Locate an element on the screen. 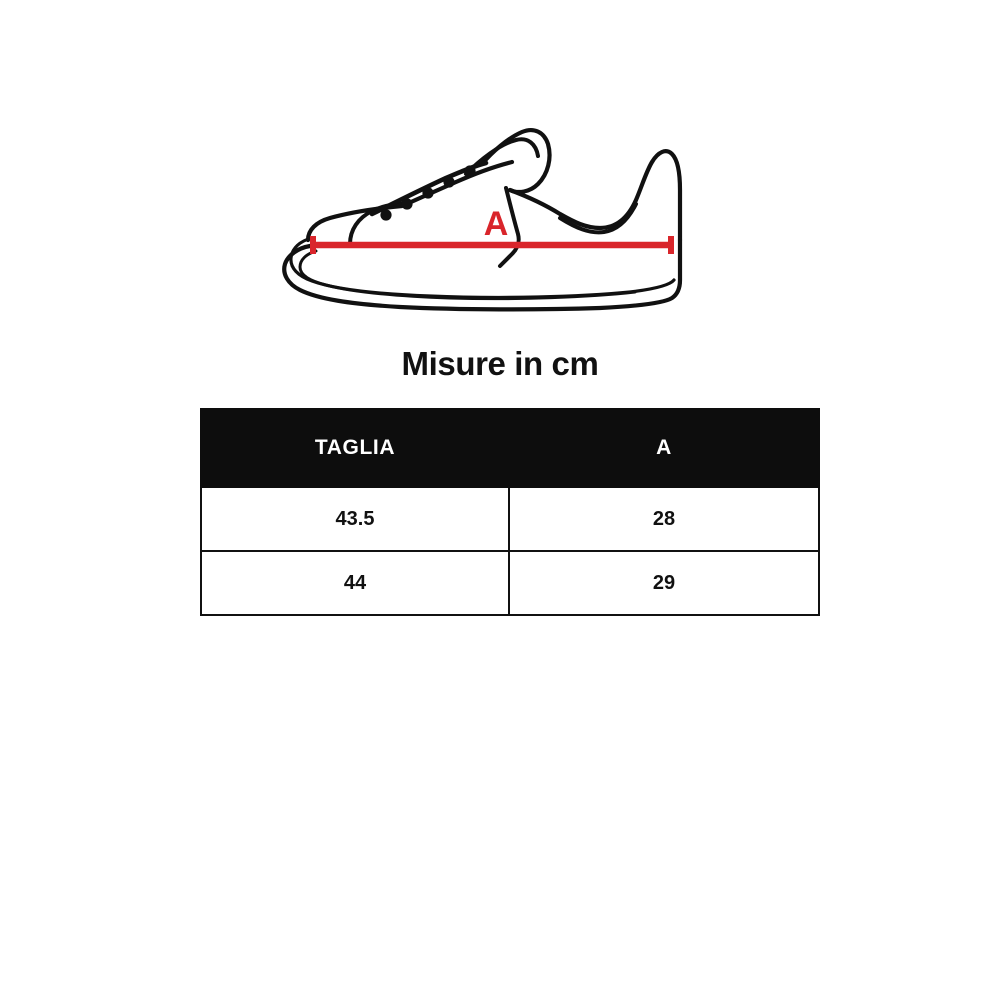 The height and width of the screenshot is (1000, 1000). sneaker-diagram: A is located at coordinates (490, 220).